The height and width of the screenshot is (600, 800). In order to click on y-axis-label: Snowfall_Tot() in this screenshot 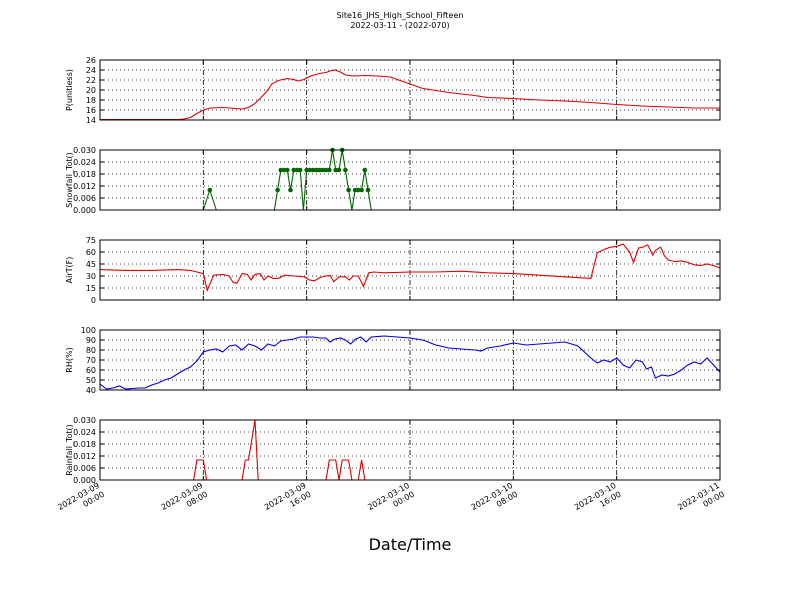, I will do `click(69, 180)`.